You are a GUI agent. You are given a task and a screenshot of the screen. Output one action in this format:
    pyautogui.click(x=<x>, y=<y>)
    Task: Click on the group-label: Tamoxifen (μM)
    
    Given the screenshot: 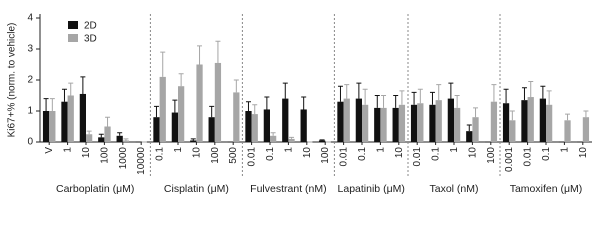 What is the action you would take?
    pyautogui.click(x=546, y=189)
    